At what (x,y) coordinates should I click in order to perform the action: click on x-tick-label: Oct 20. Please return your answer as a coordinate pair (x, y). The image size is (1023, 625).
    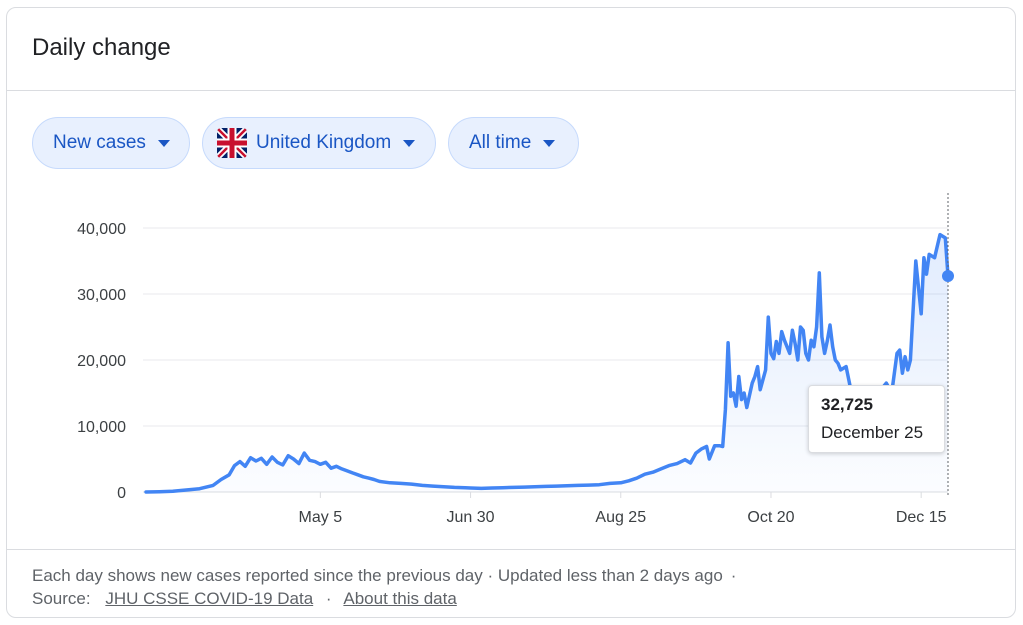
    Looking at the image, I should click on (770, 517).